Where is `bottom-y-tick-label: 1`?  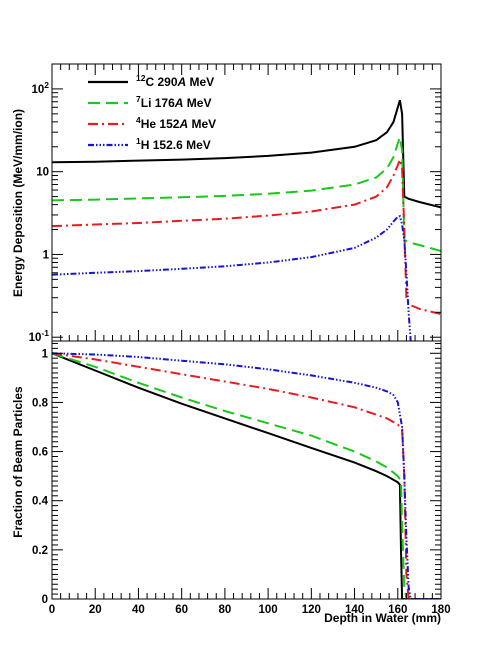
bottom-y-tick-label: 1 is located at coordinates (45, 354).